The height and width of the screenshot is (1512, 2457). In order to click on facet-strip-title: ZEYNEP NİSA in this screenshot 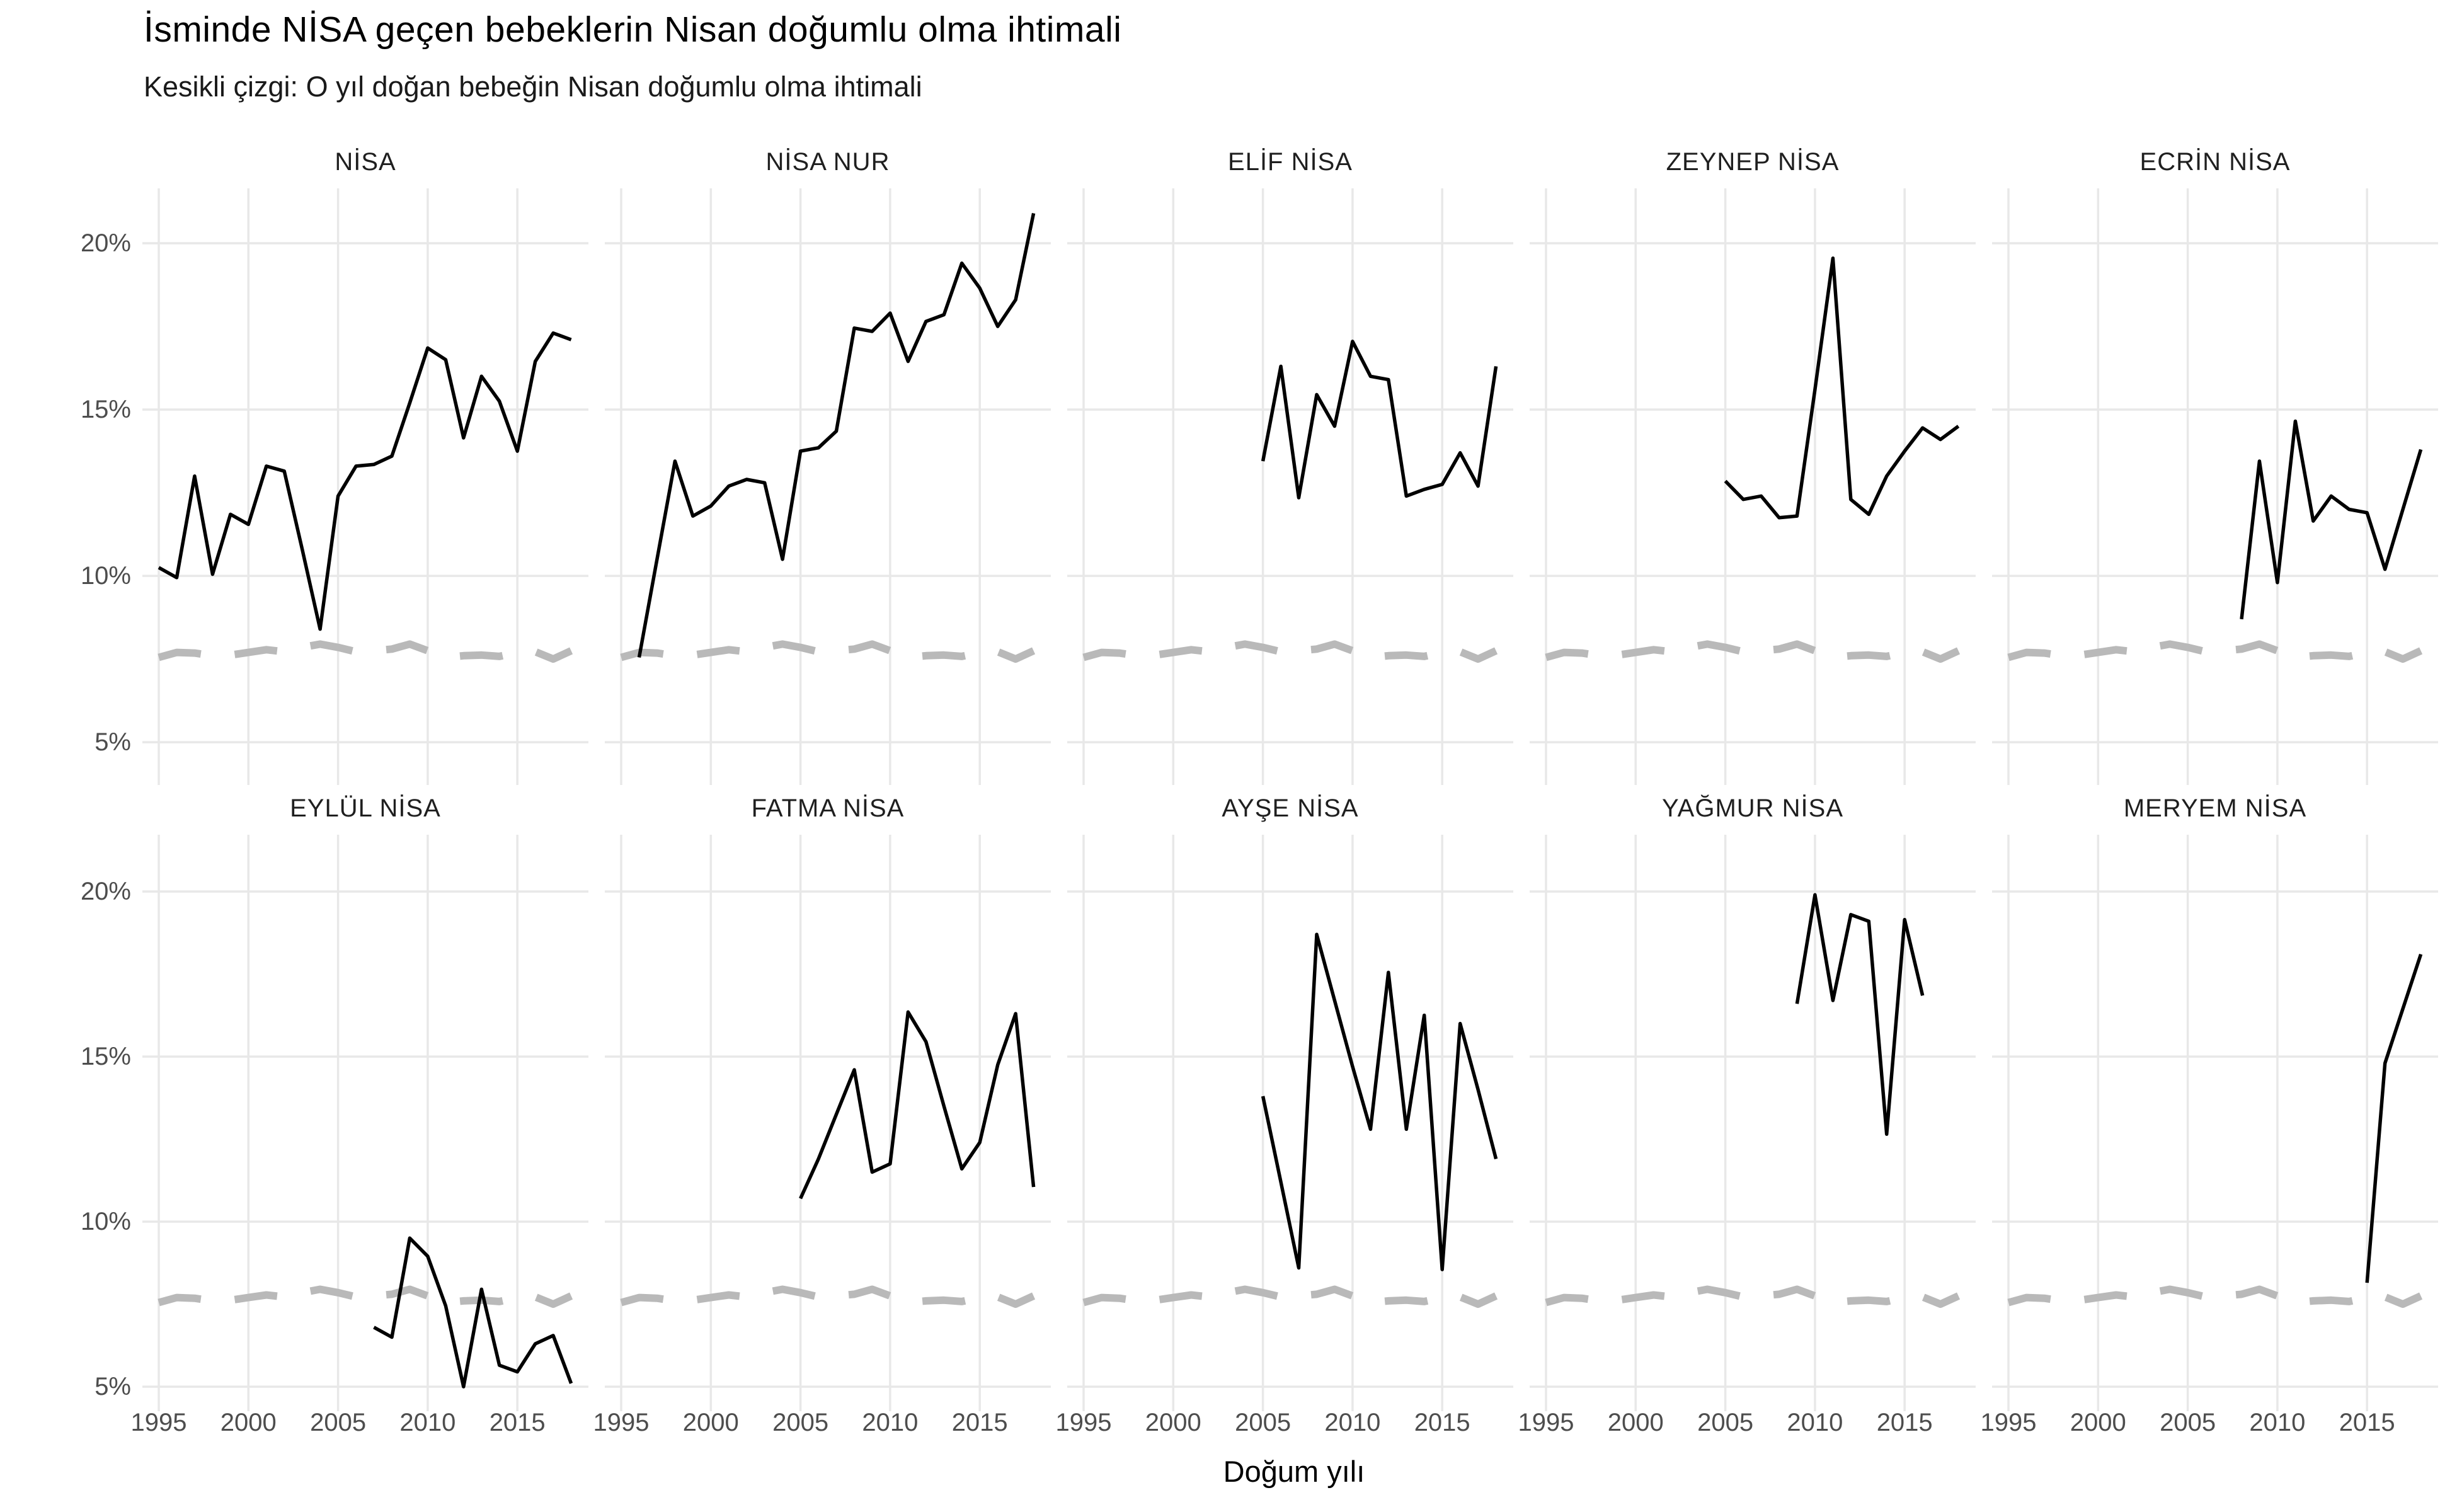, I will do `click(1753, 162)`.